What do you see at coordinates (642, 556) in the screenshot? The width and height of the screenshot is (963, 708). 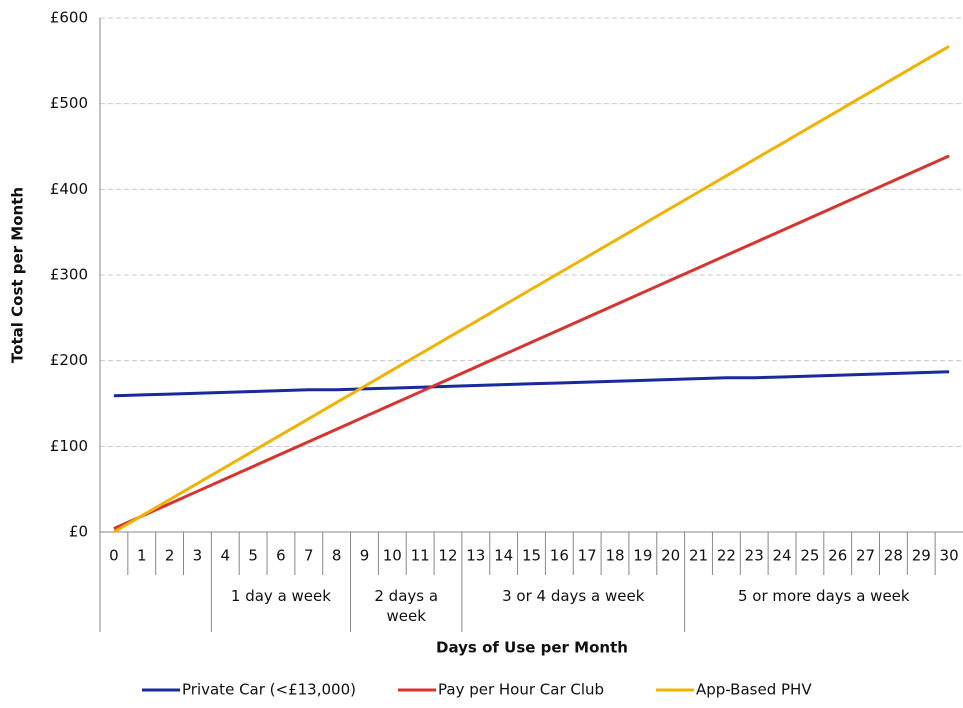 I see `x-tick-label: 19` at bounding box center [642, 556].